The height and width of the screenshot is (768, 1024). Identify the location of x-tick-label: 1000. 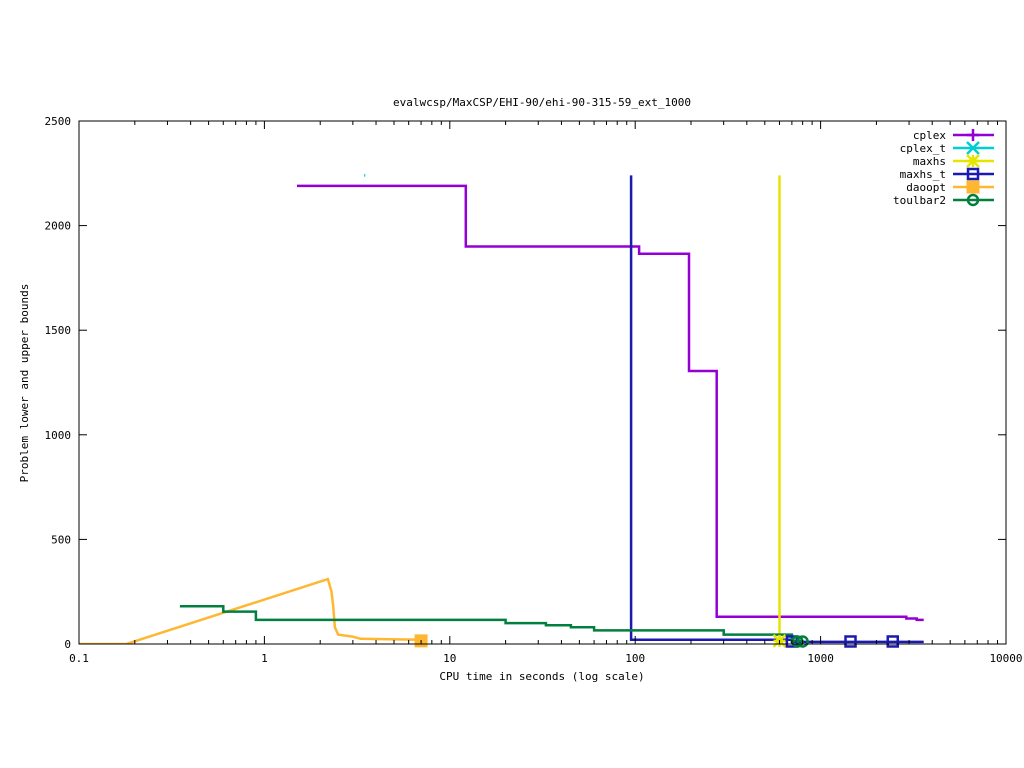
(820, 658).